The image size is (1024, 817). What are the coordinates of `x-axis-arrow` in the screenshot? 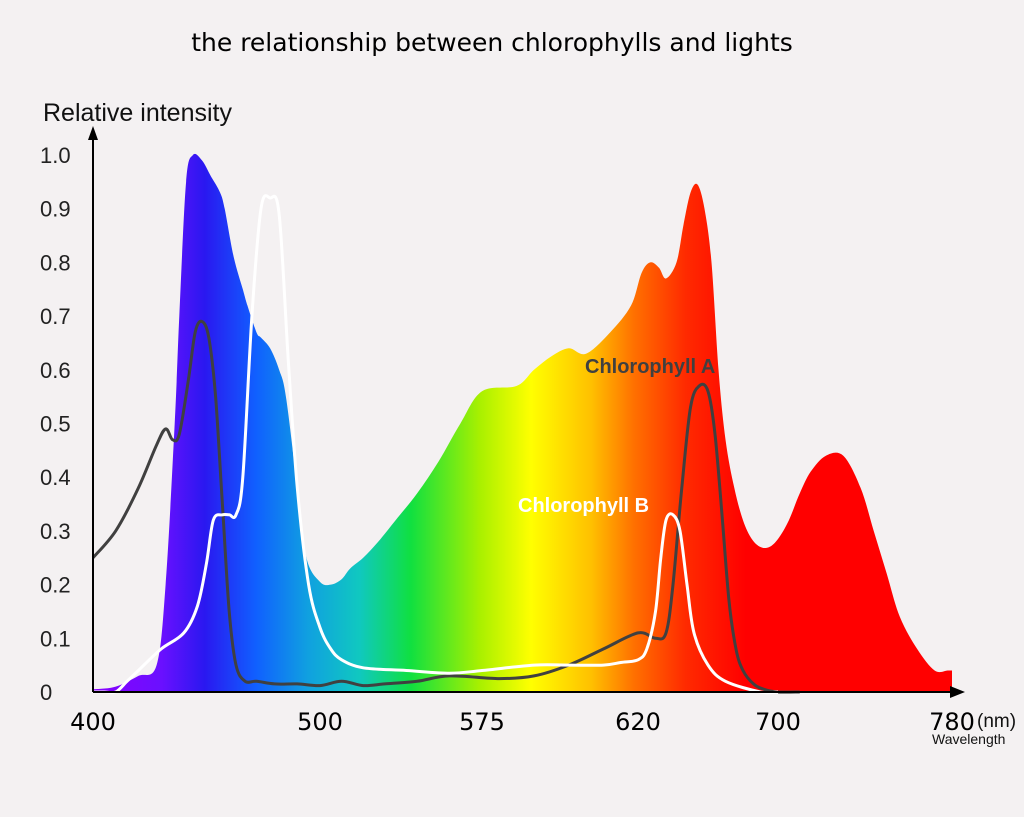 It's located at (957, 692).